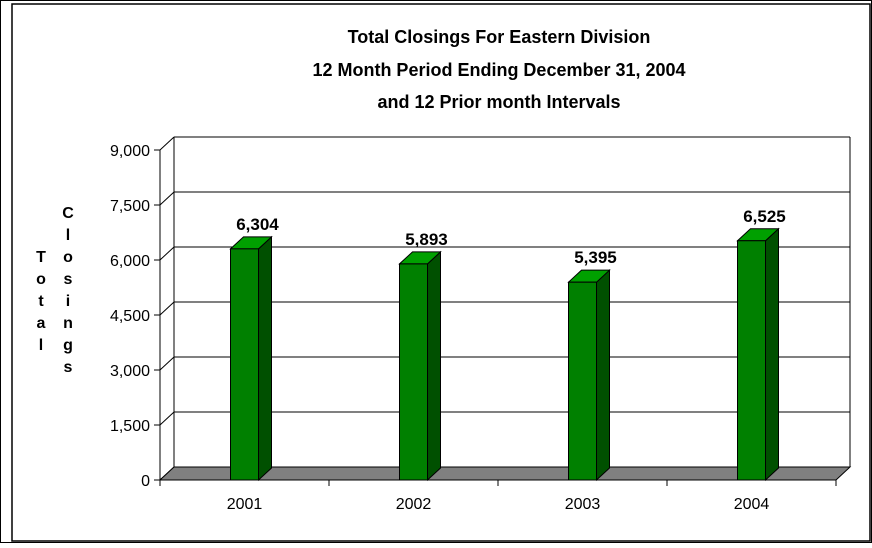 The height and width of the screenshot is (548, 872). Describe the element at coordinates (426, 239) in the screenshot. I see `data-label: 5,893` at that location.